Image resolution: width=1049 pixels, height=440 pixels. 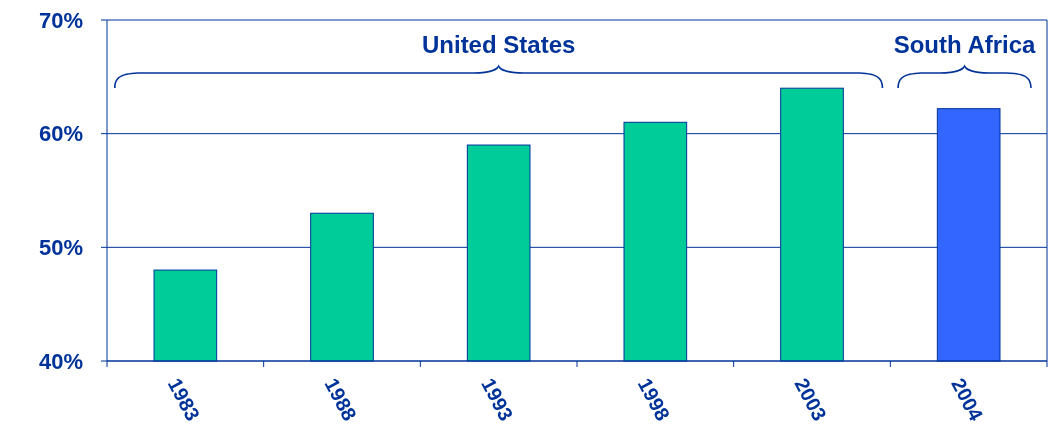 What do you see at coordinates (965, 44) in the screenshot?
I see `annotation: South Africa` at bounding box center [965, 44].